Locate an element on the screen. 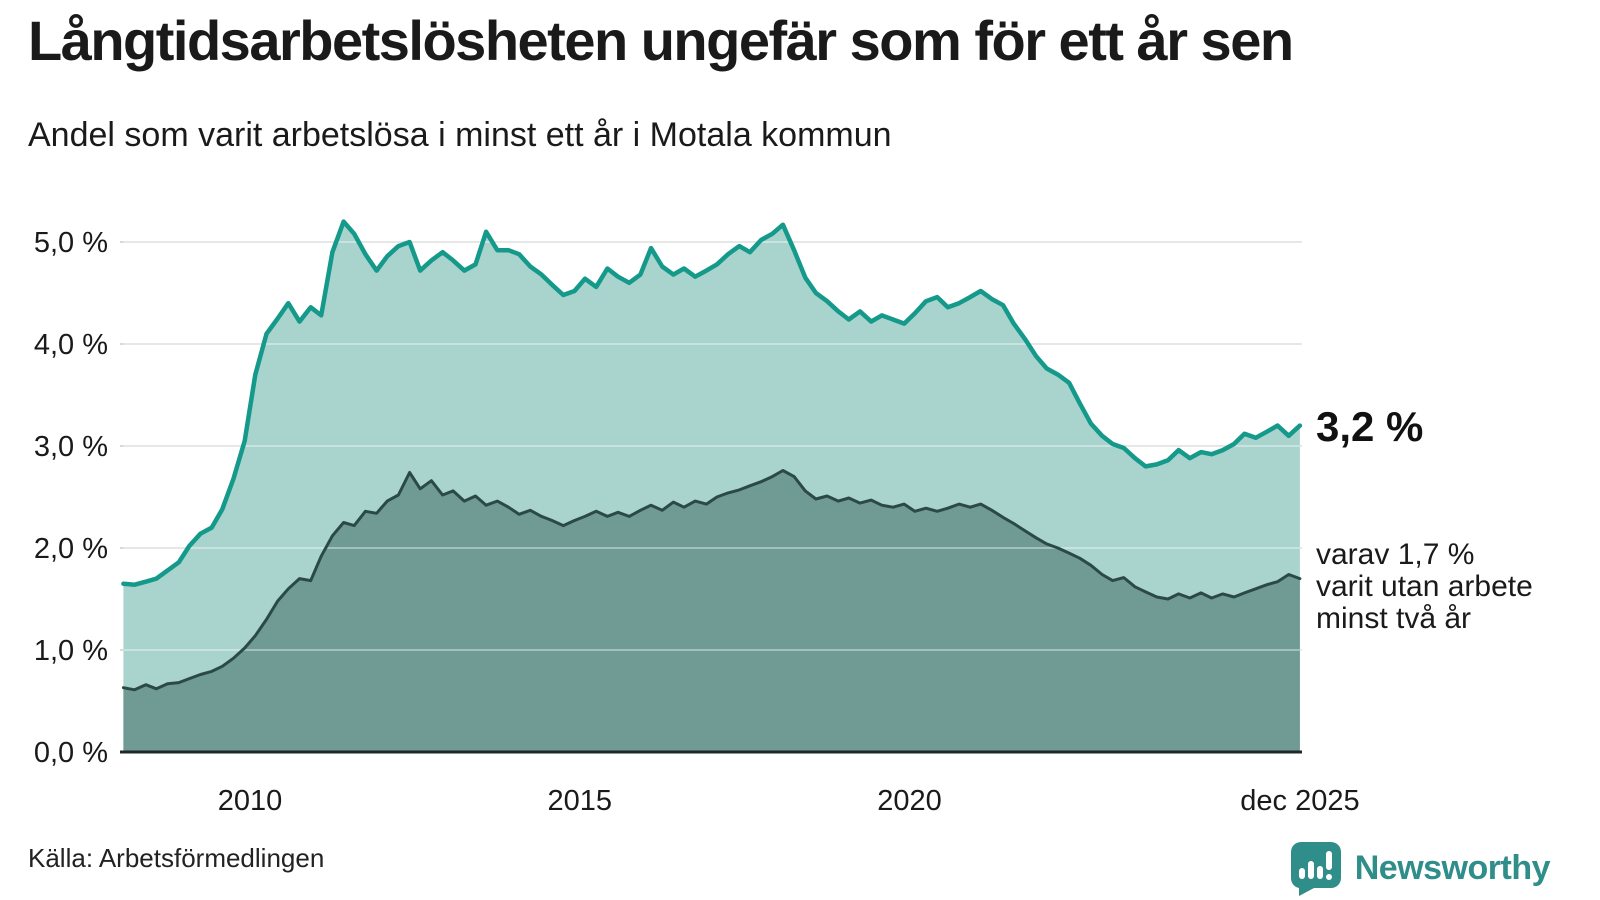  y-axis-tick-labels: 5,0 % 4,0 % 3,0 % 2,0 % 1,0 % 0,0 % is located at coordinates (71, 498).